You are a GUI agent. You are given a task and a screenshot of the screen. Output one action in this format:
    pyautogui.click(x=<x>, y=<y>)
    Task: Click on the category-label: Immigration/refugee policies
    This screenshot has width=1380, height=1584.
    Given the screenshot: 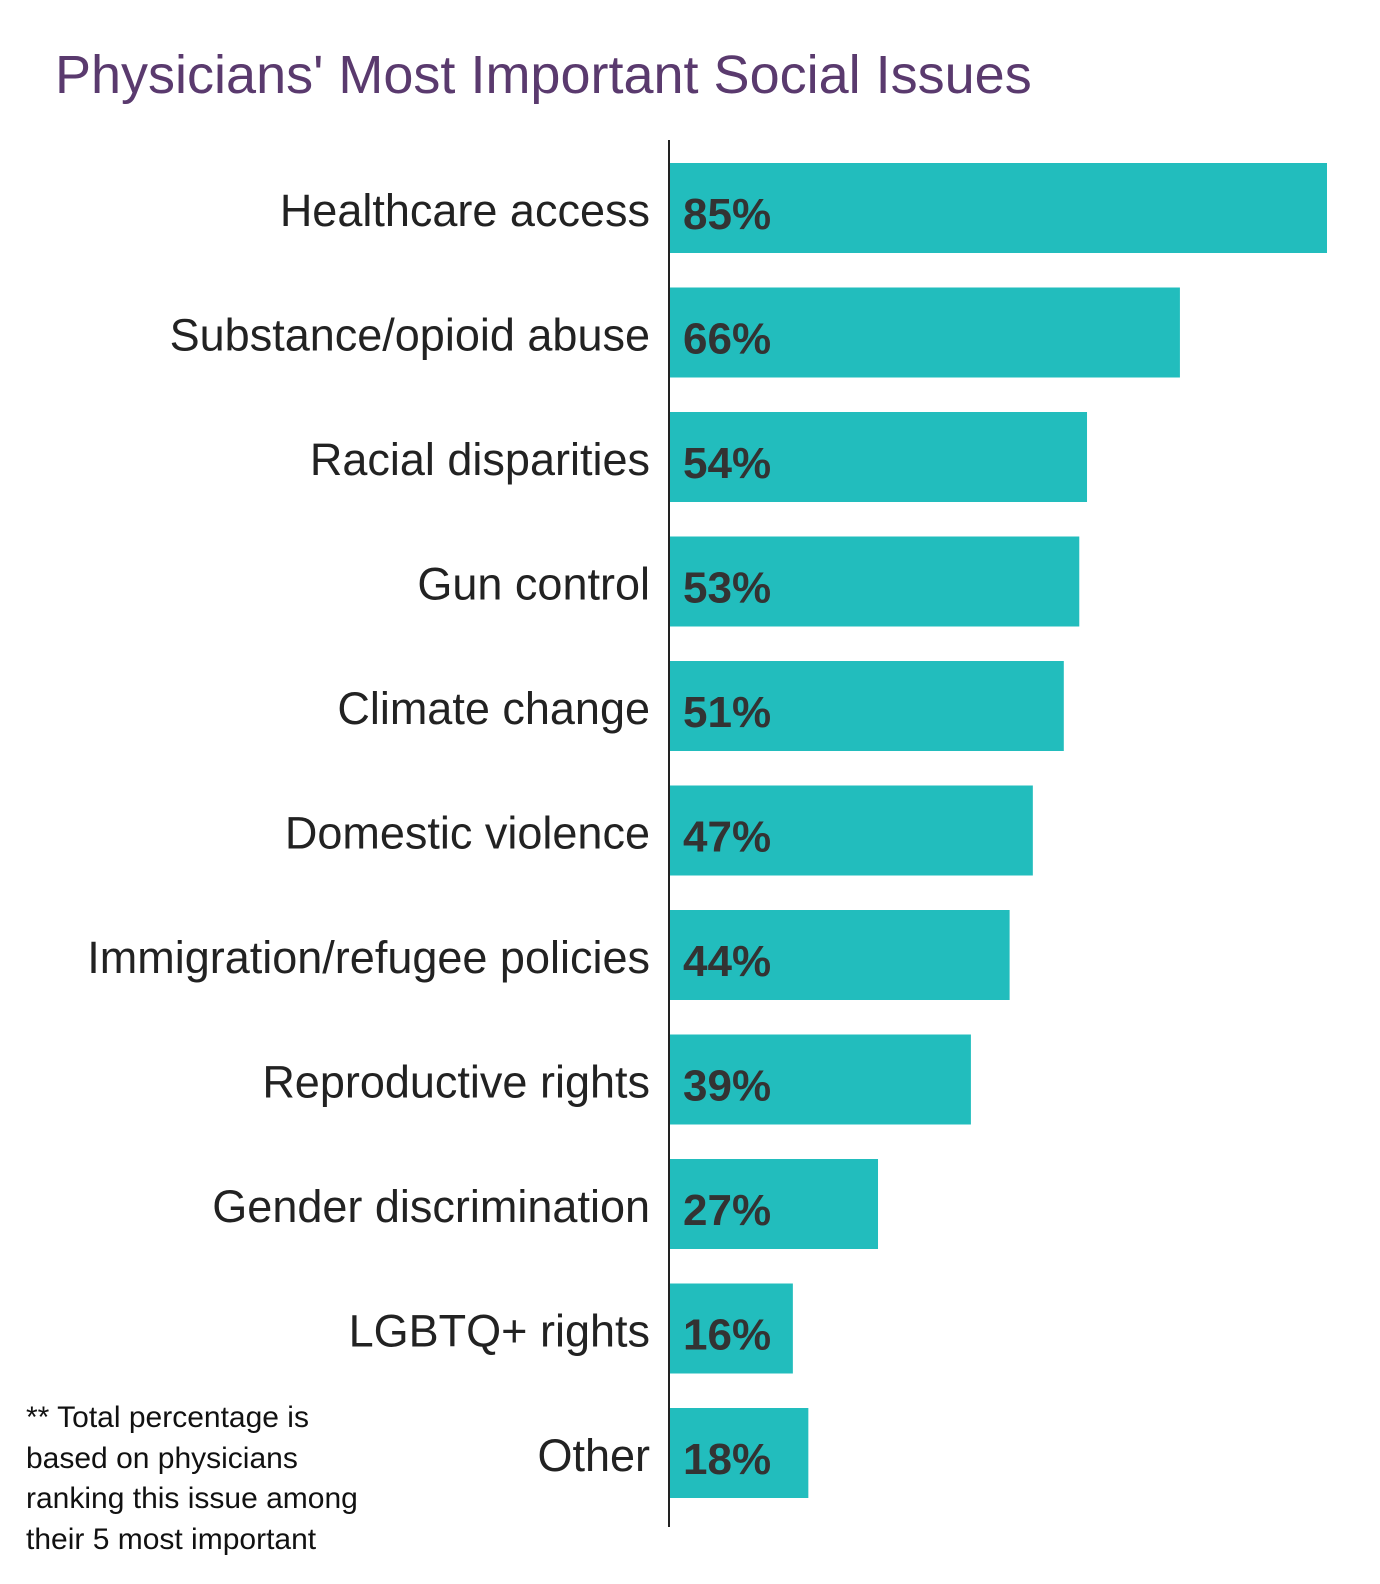 What is the action you would take?
    pyautogui.click(x=368, y=957)
    